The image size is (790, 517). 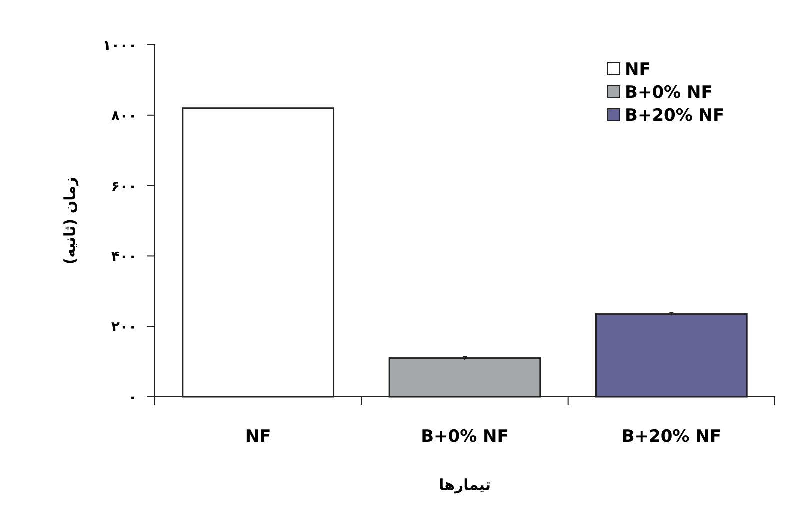 I want to click on y-tick-label: ۰, so click(x=132, y=398).